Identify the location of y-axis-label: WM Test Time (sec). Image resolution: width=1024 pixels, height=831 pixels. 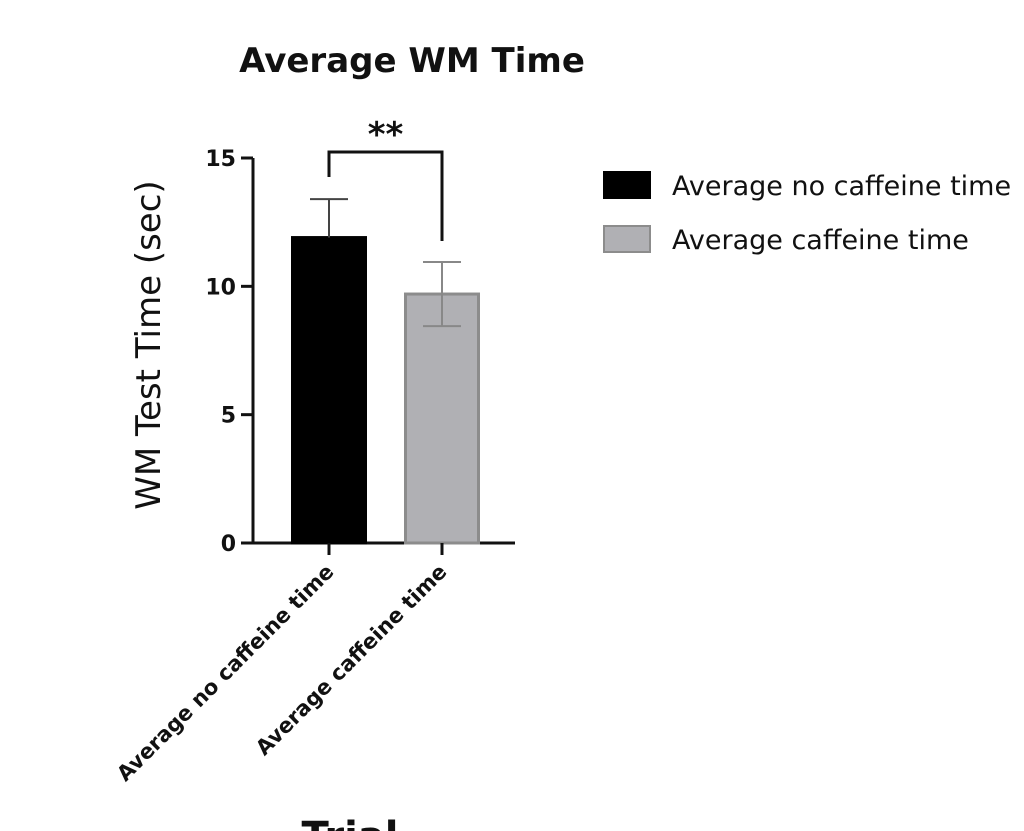
(149, 344).